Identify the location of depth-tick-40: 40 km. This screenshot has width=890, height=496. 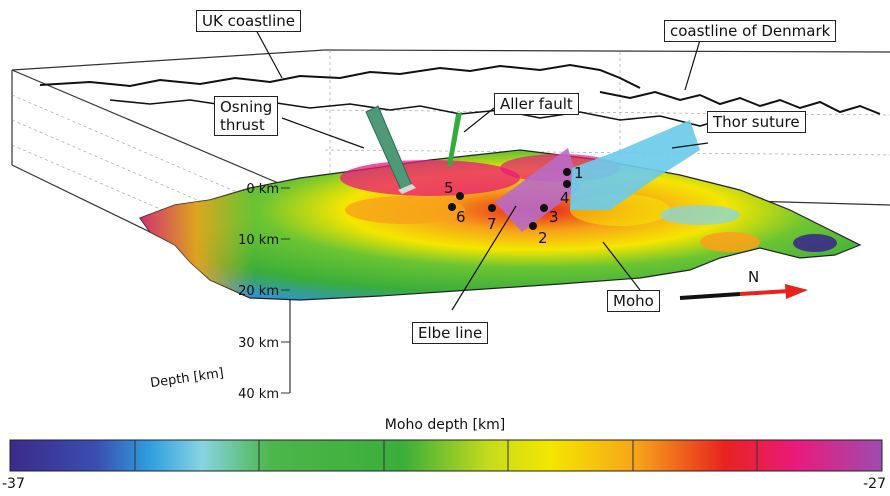
(258, 394).